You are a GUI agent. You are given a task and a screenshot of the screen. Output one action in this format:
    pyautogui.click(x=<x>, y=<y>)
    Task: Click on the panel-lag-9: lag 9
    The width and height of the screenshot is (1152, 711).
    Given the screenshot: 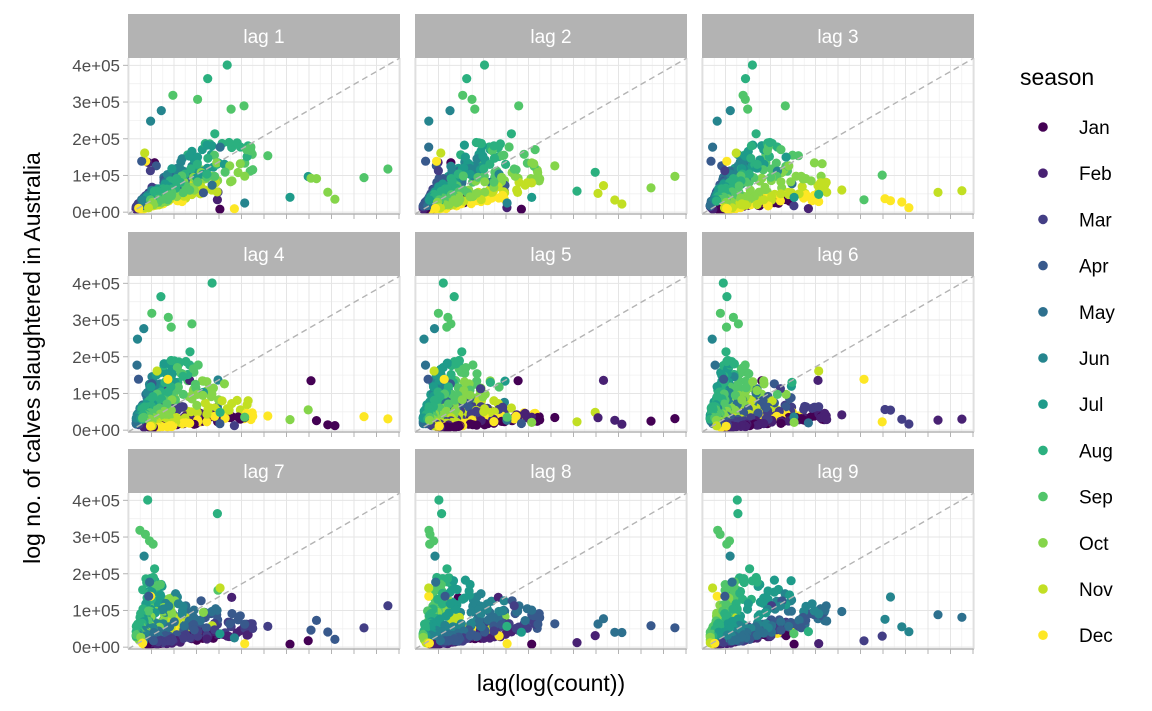 What is the action you would take?
    pyautogui.click(x=838, y=551)
    